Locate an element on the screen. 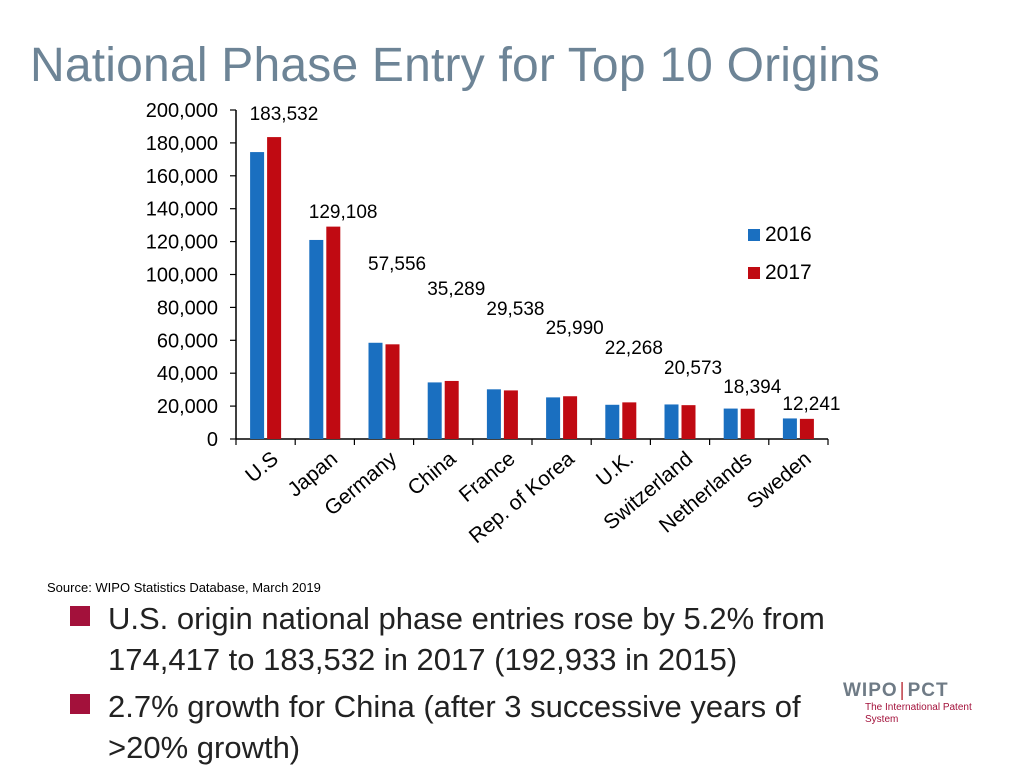 This screenshot has width=1024, height=774. y-tick-label: 80,000 is located at coordinates (187, 308).